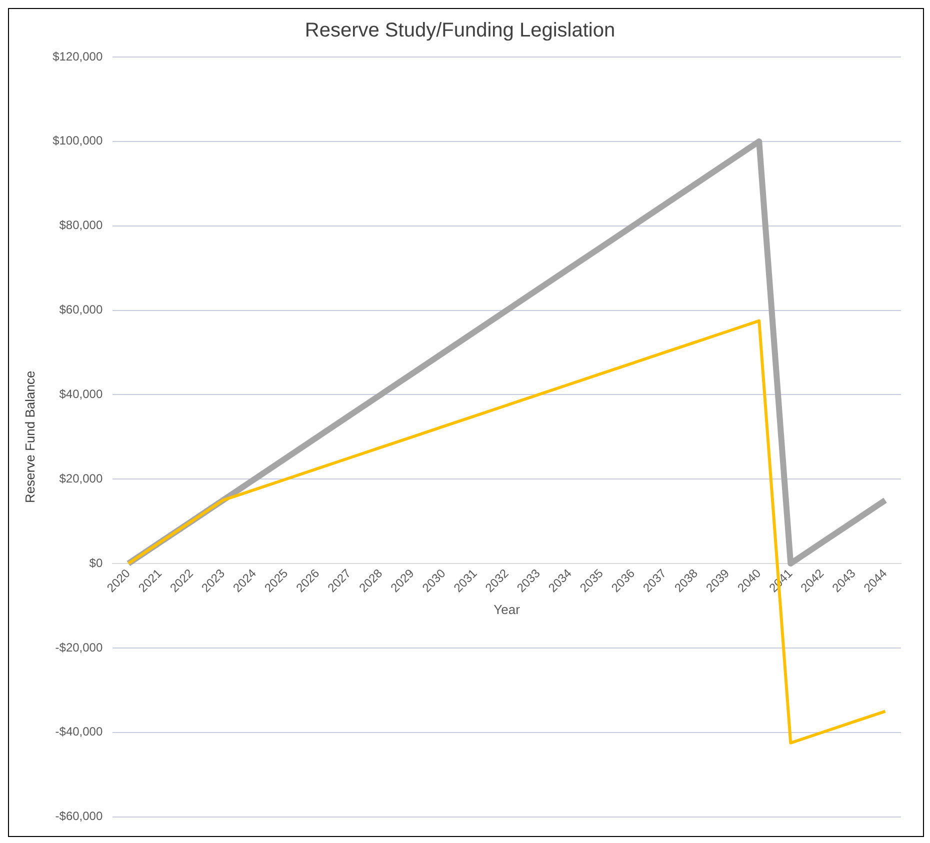  What do you see at coordinates (30, 437) in the screenshot?
I see `y-axis-title: Reserve Fund Balance` at bounding box center [30, 437].